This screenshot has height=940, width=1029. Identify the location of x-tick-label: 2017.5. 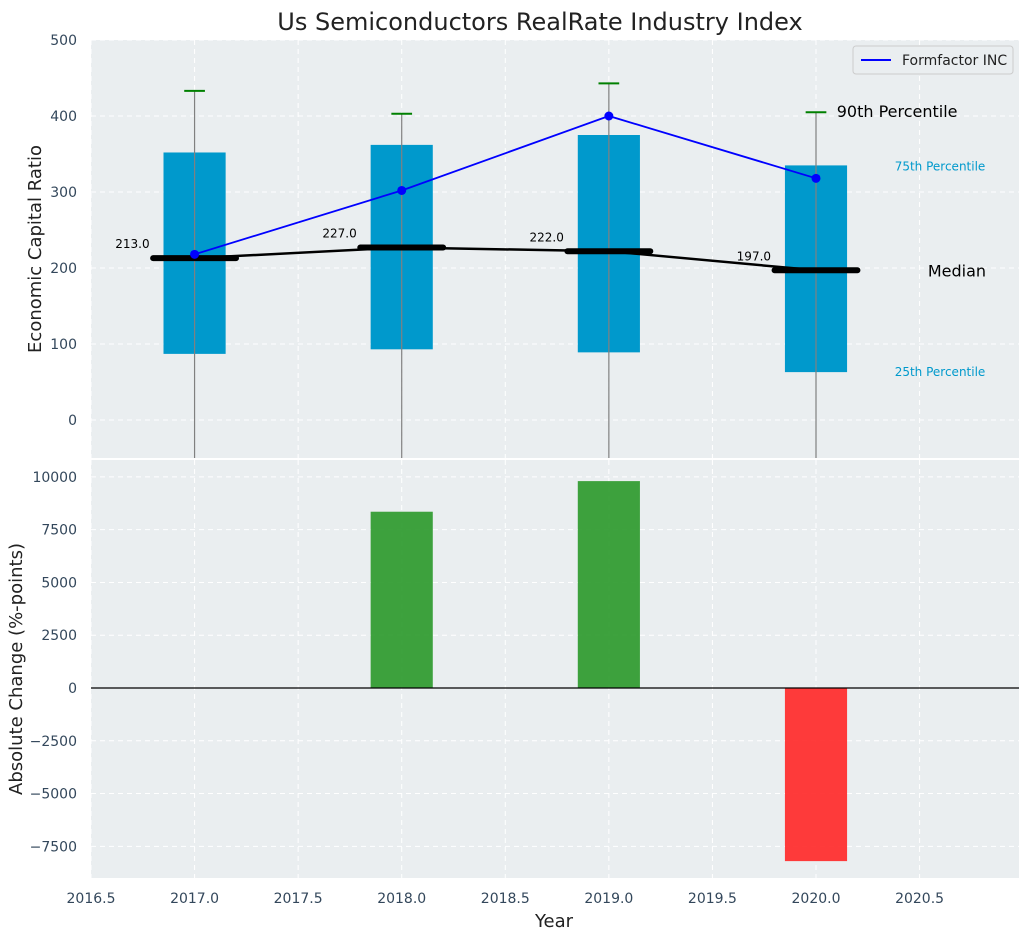
(298, 899).